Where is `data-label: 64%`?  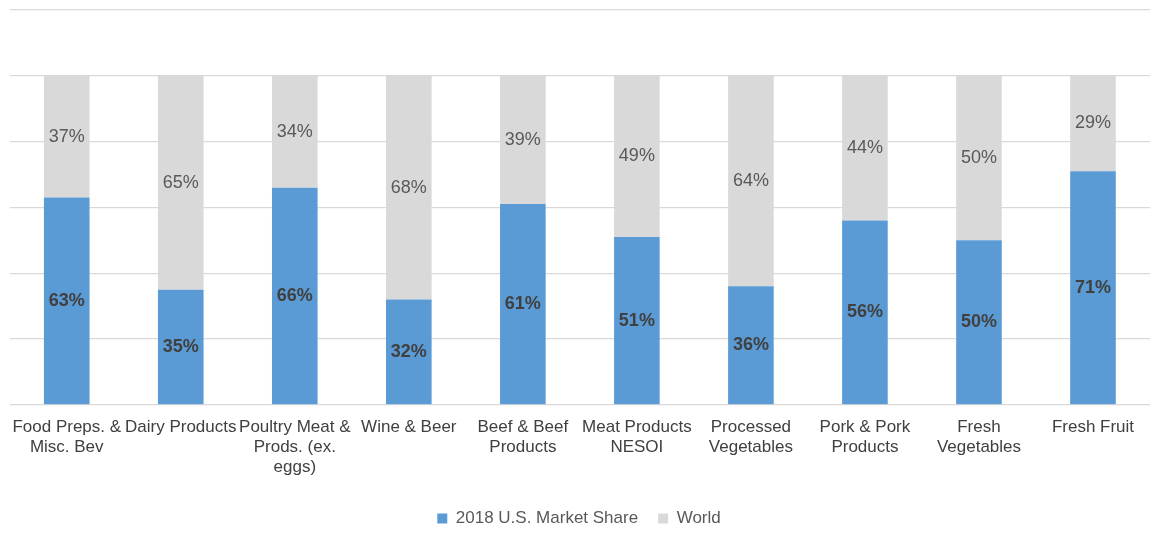
data-label: 64% is located at coordinates (750, 180).